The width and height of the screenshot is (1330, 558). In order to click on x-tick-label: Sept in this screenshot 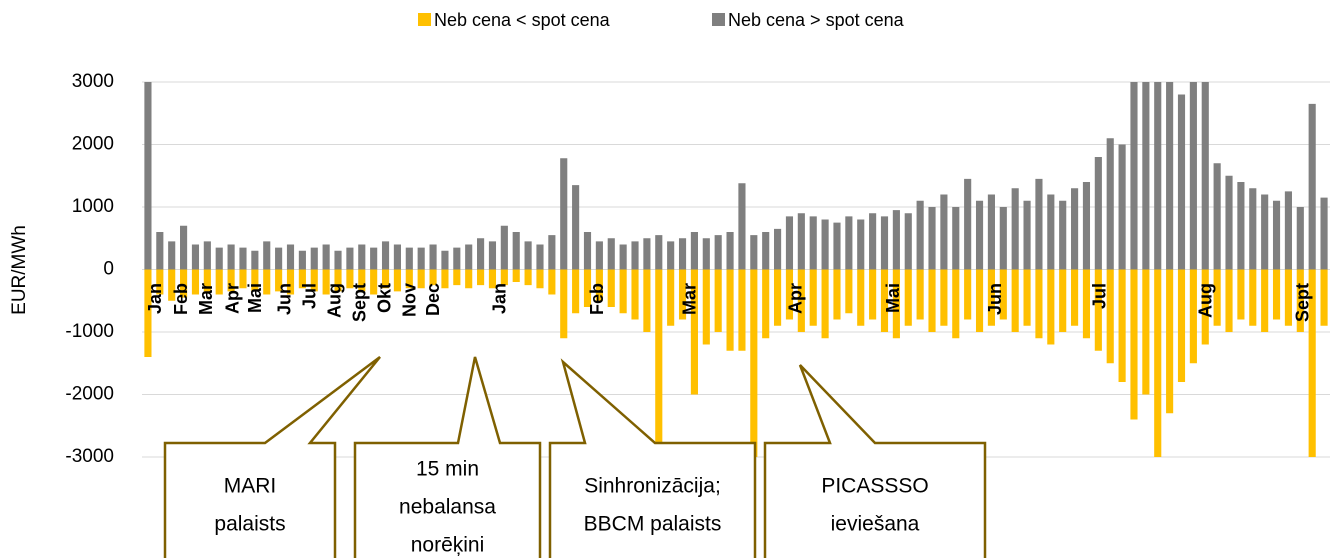, I will do `click(1303, 302)`.